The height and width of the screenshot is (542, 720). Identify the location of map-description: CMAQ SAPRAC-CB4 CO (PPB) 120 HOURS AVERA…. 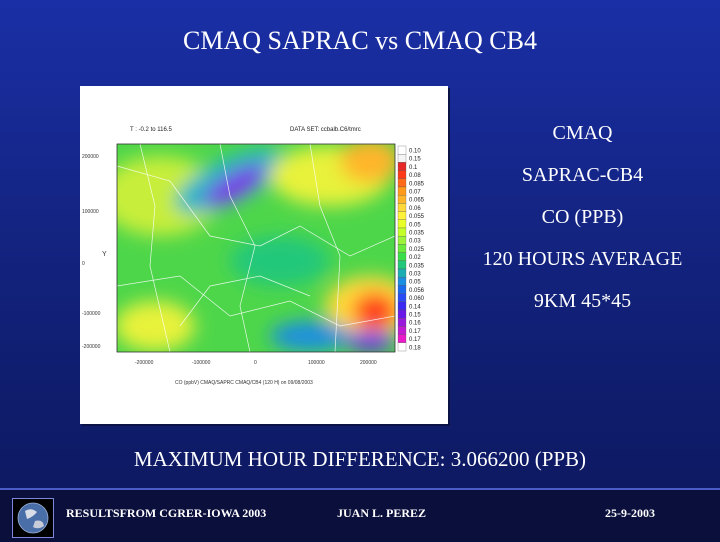
(582, 225).